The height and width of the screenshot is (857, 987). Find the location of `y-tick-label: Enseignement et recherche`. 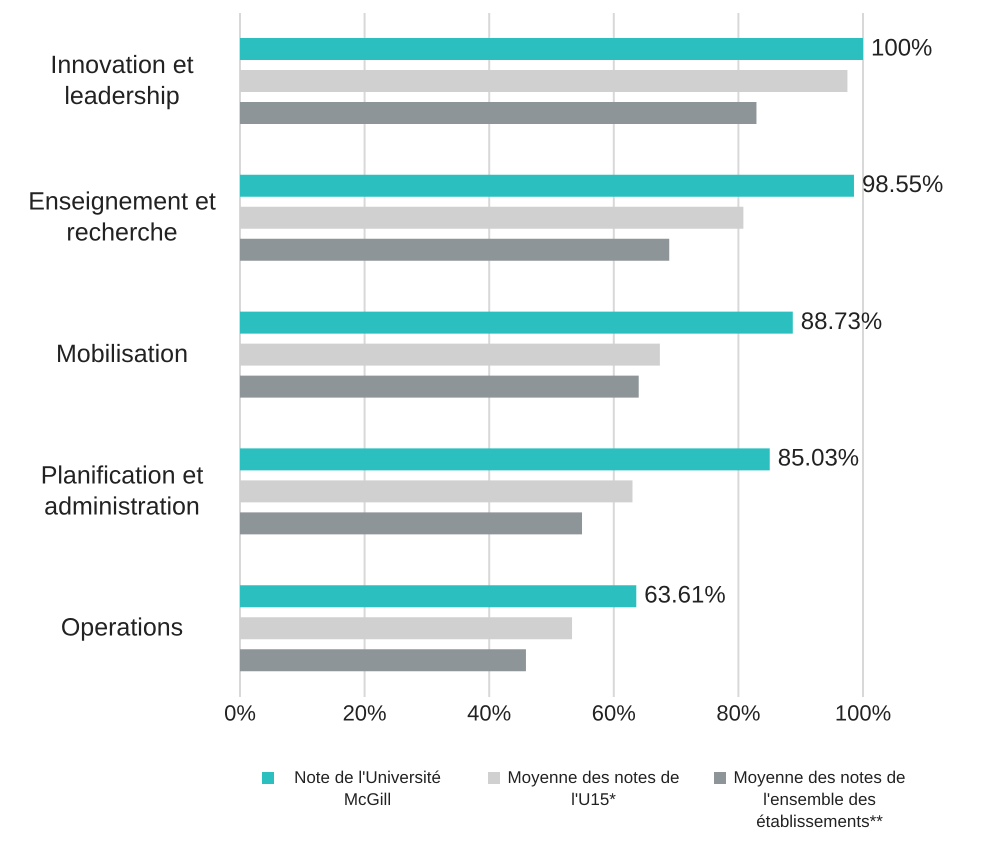

y-tick-label: Enseignement et recherche is located at coordinates (122, 216).